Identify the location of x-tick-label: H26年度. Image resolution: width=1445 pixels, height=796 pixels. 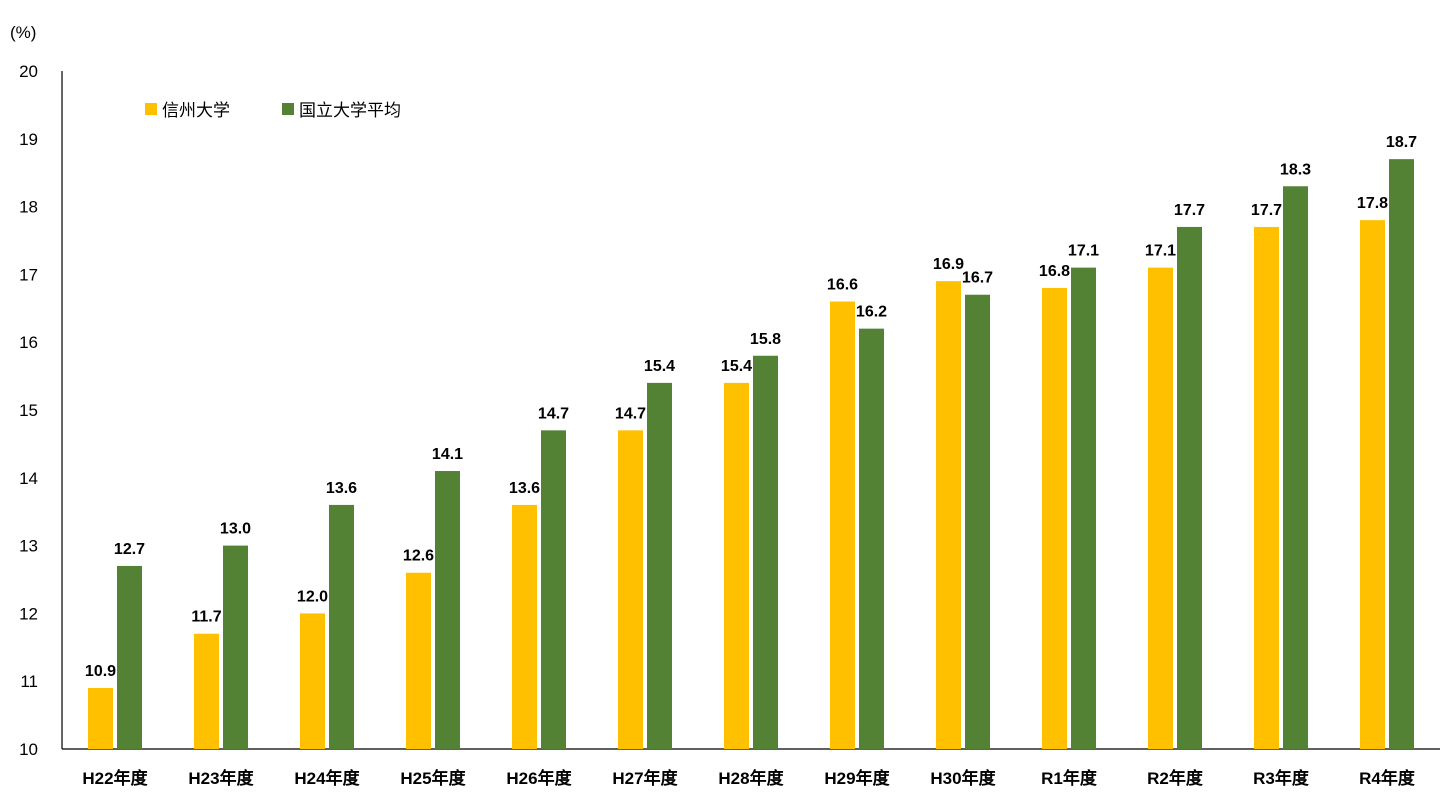
(539, 778).